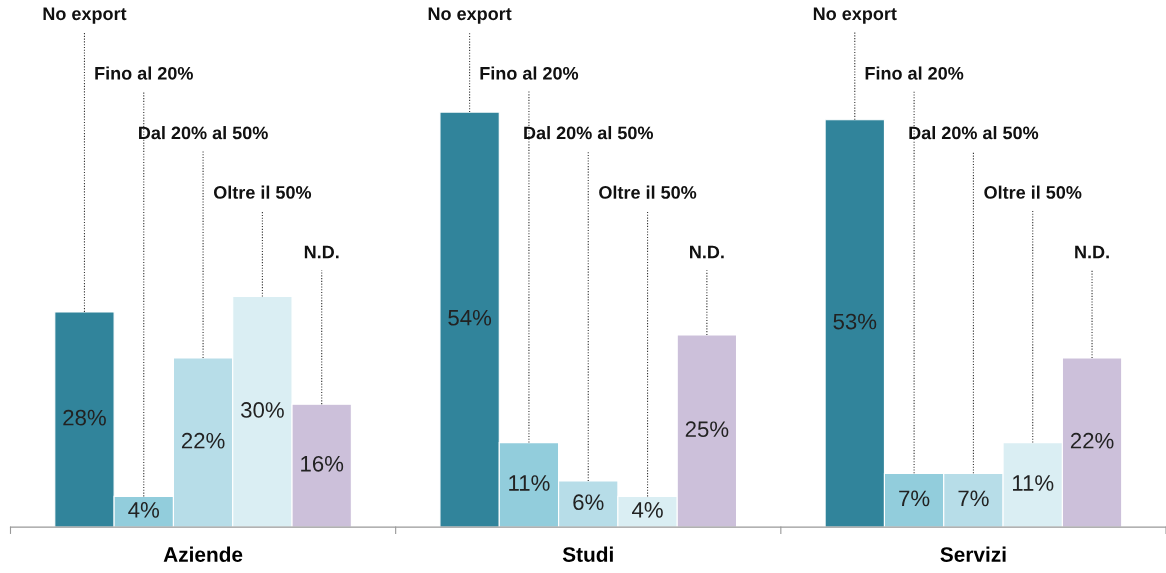 This screenshot has height=573, width=1166. I want to click on x-tick-label: Aziende, so click(203, 554).